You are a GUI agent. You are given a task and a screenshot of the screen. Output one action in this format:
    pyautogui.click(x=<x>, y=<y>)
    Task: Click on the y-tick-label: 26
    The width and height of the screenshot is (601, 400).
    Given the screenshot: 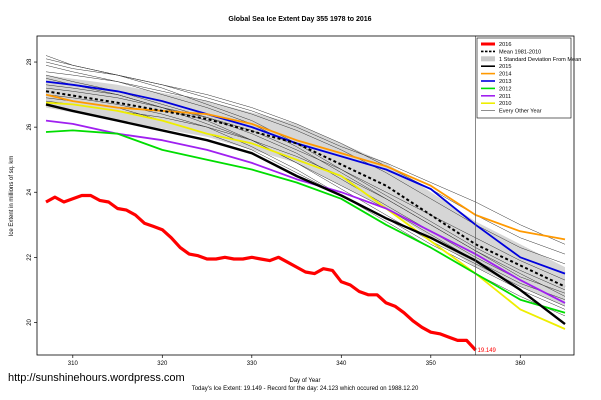 What is the action you would take?
    pyautogui.click(x=30, y=126)
    